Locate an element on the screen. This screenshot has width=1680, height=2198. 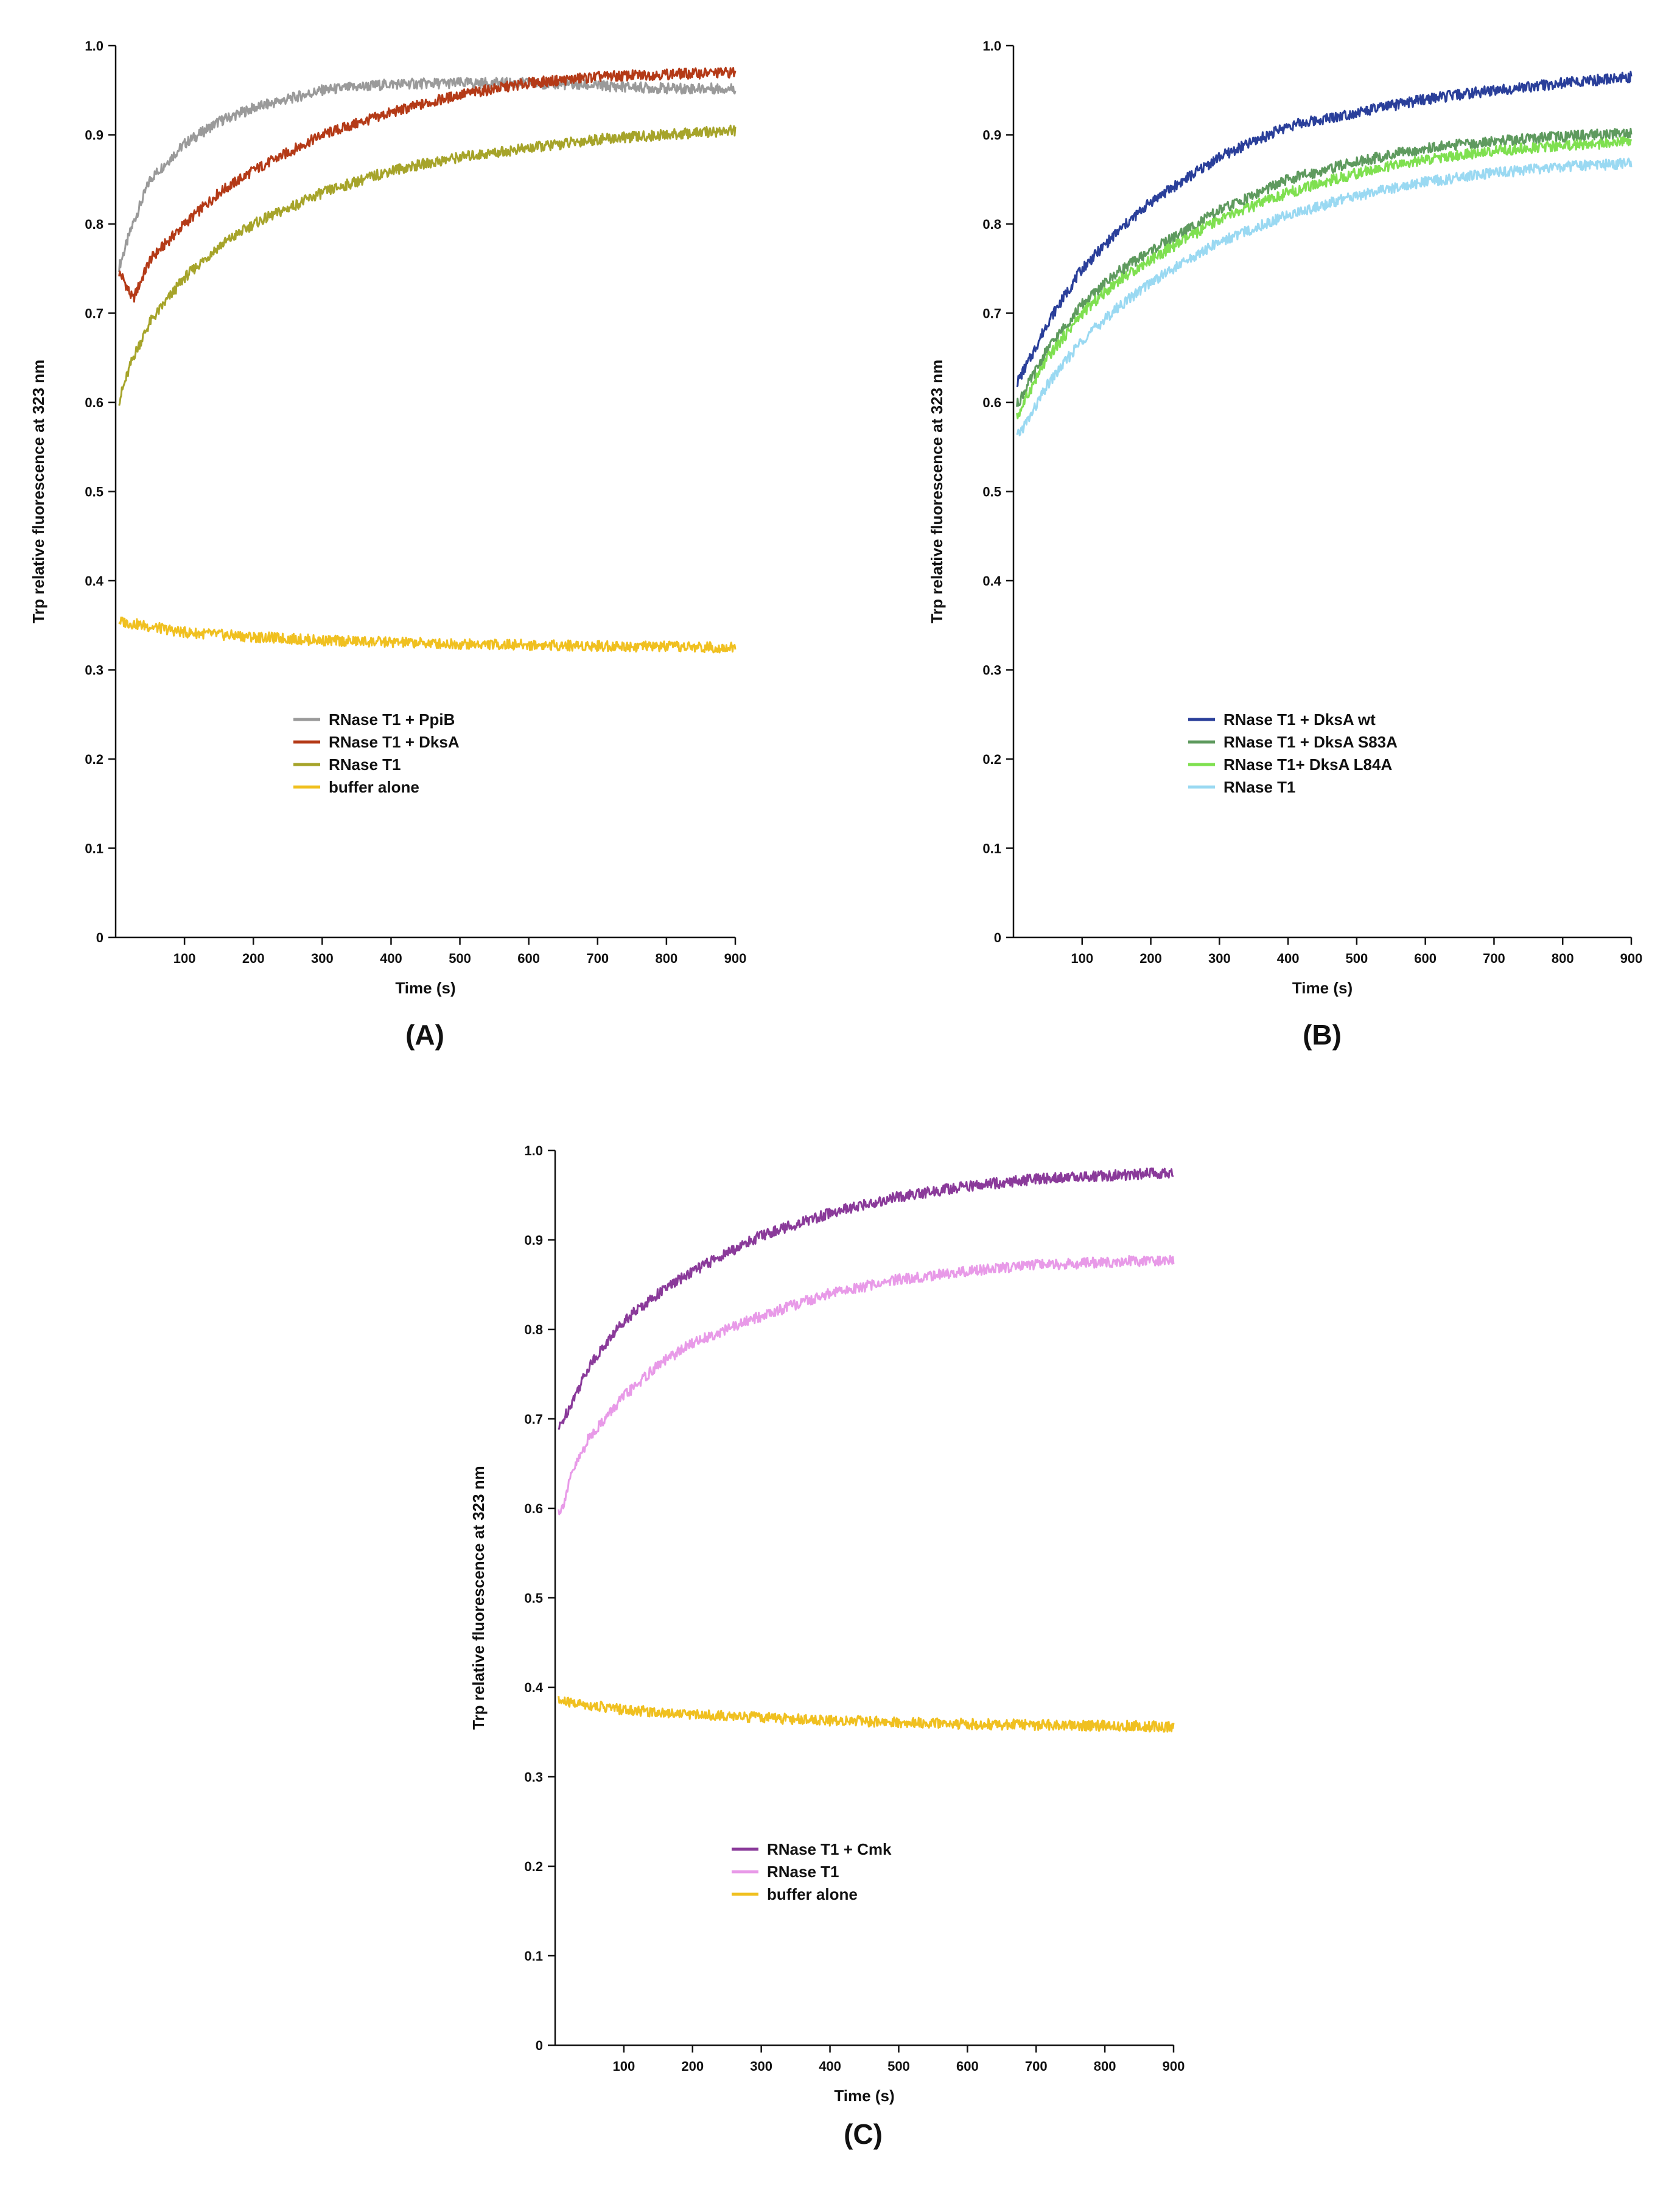
series-line-rnase-t1-cmk is located at coordinates (866, 1298).